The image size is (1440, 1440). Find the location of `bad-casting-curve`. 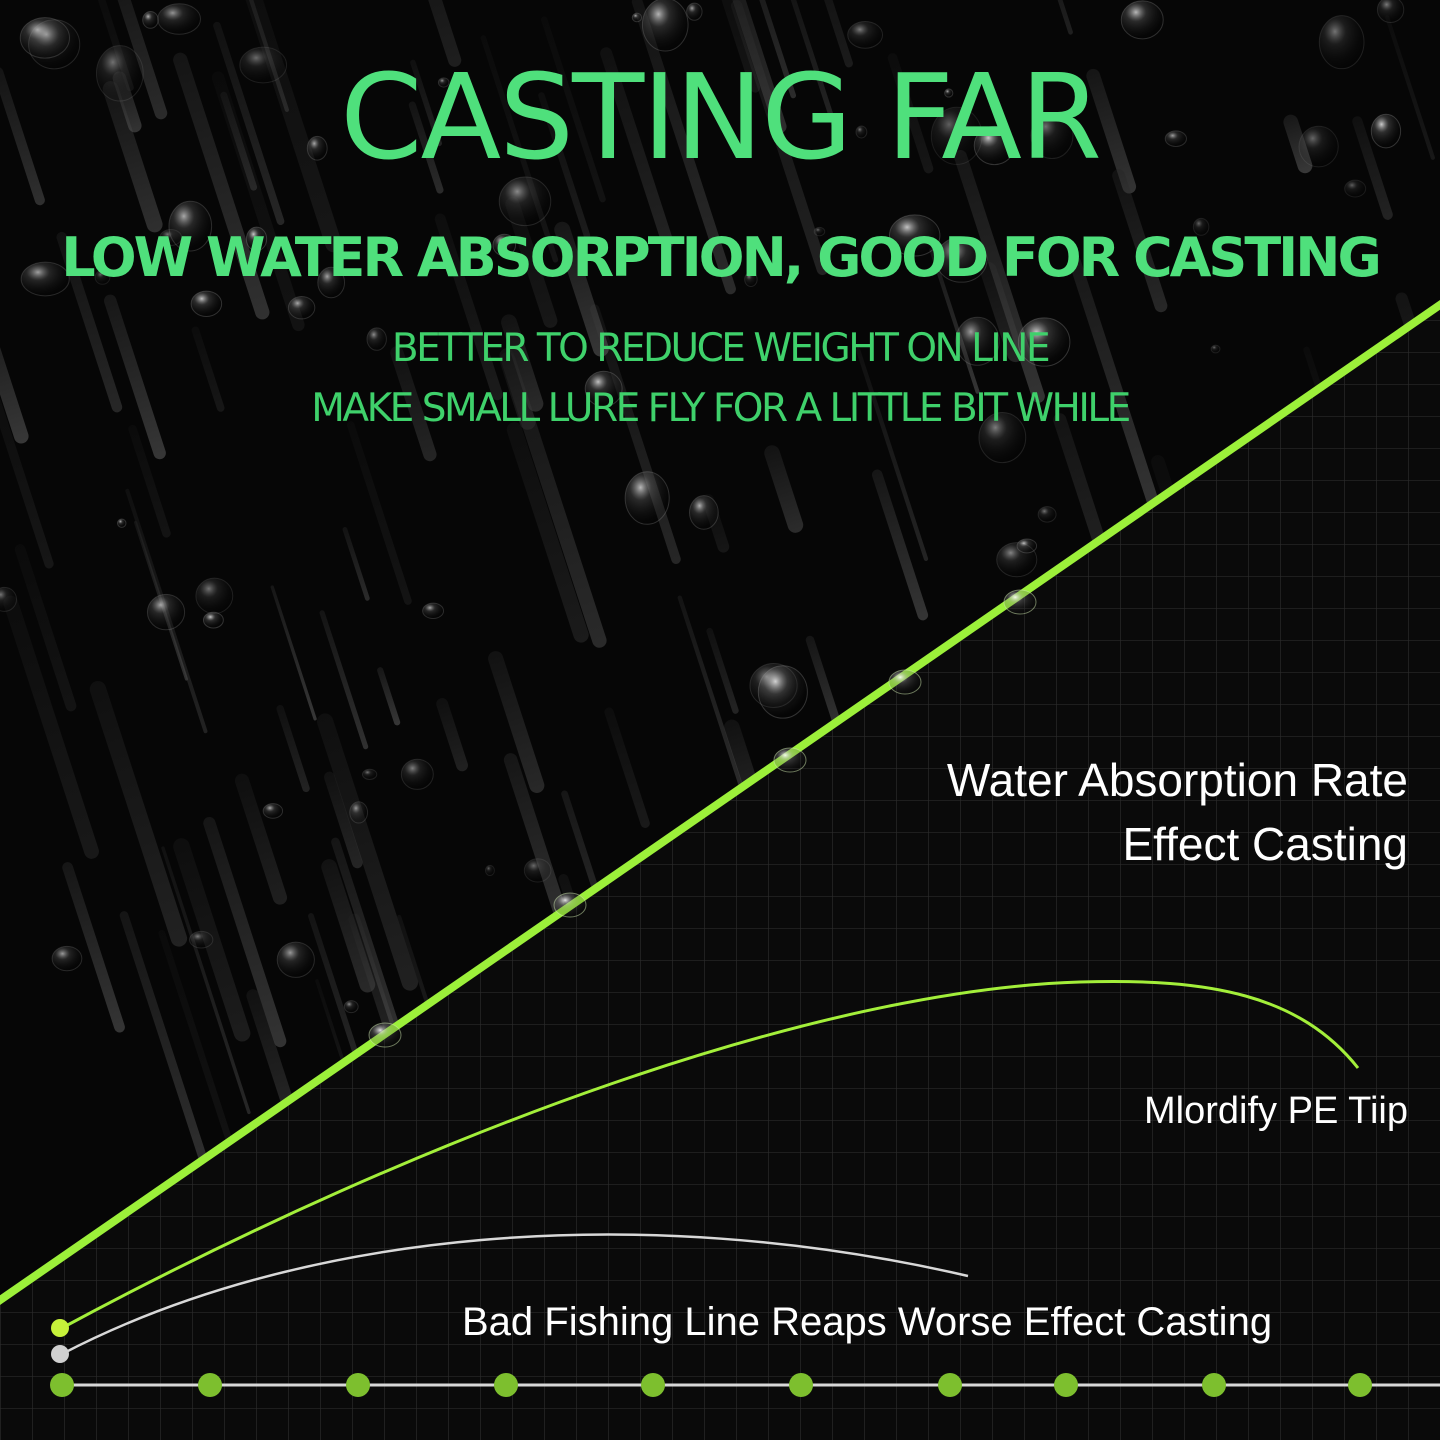

bad-casting-curve is located at coordinates (515, 1294).